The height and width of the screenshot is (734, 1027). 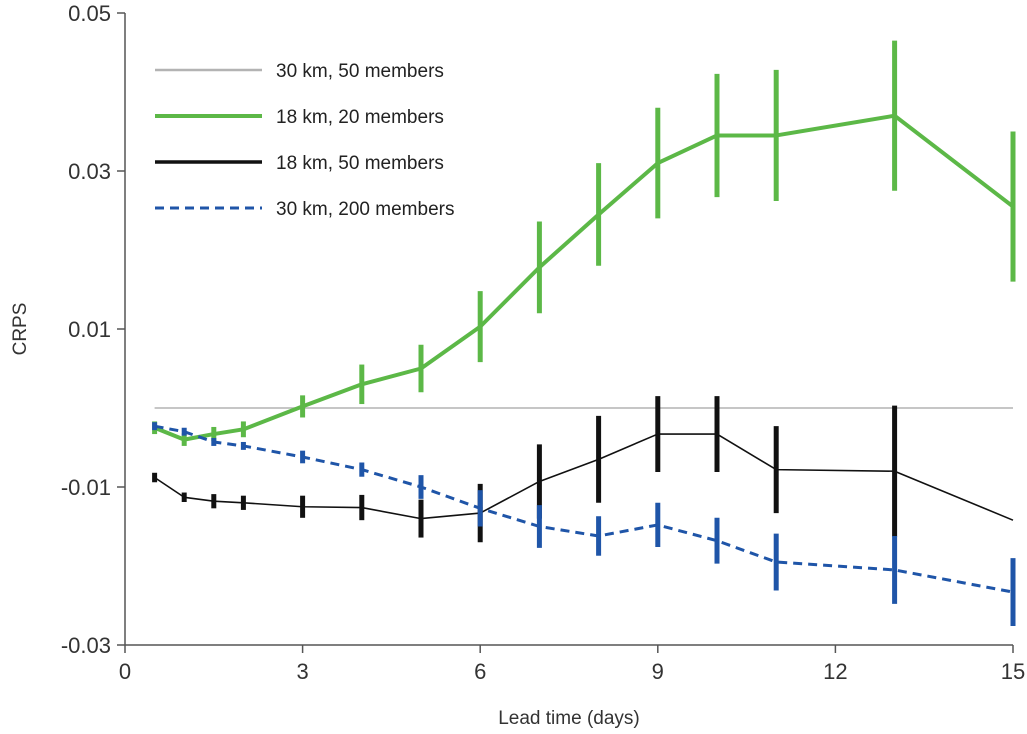 I want to click on legend-label-2: 18 km, 20 members, so click(x=360, y=117).